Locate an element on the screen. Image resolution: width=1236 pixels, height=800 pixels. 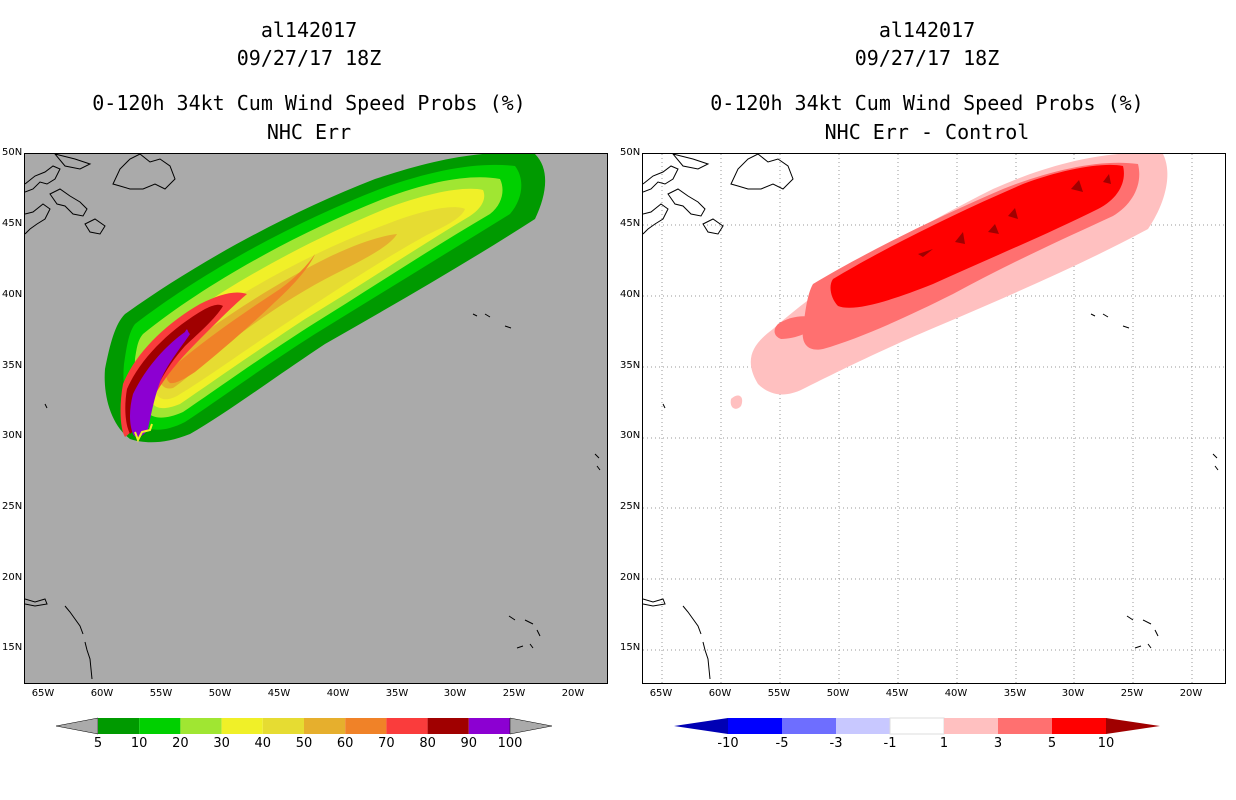
right-colorbar-label: -10 is located at coordinates (728, 743).